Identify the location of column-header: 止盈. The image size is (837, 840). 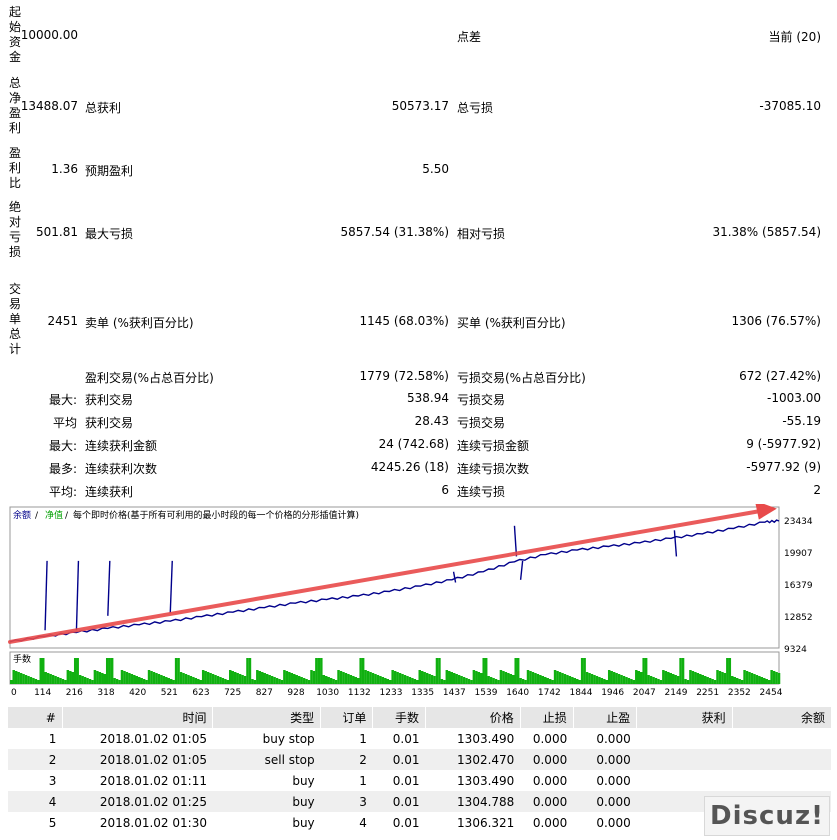
(604, 717).